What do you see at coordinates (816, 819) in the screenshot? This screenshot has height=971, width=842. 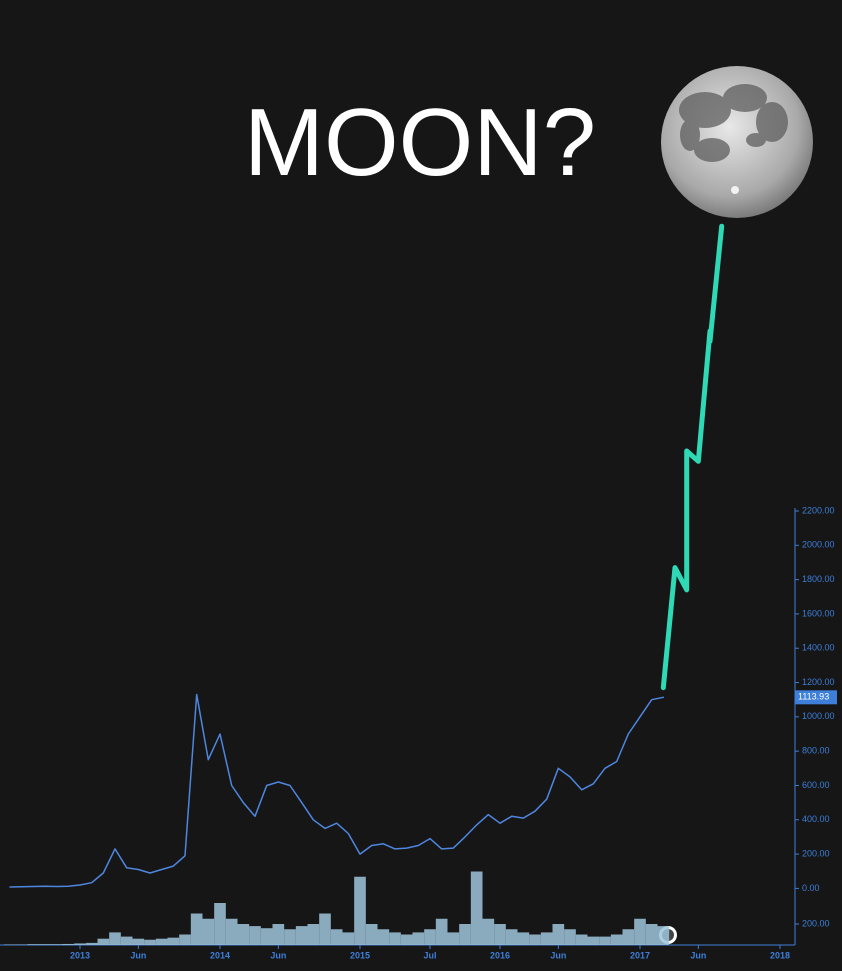 I see `y-tick-label: 400.00` at bounding box center [816, 819].